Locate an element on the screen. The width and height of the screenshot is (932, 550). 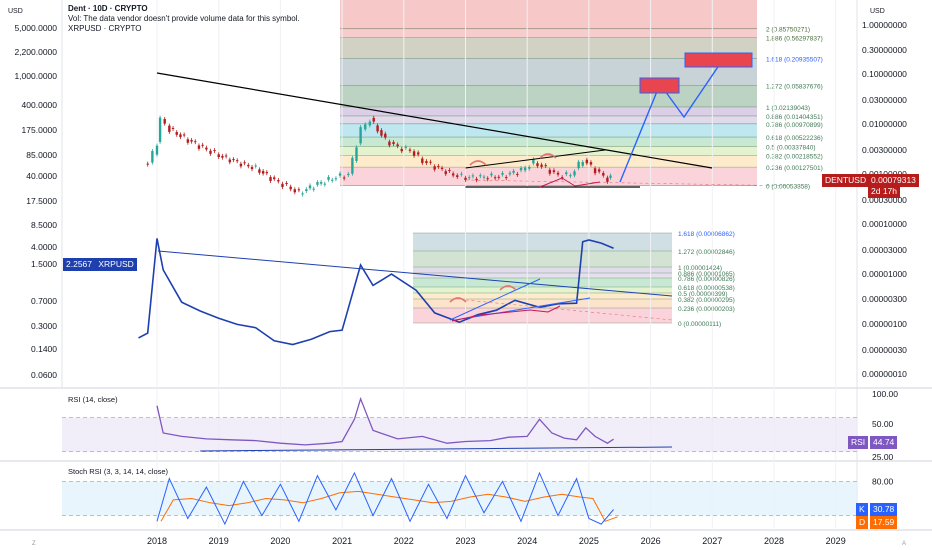
xrp-price-tag: 2.2567 XRPUSD is located at coordinates (100, 264).